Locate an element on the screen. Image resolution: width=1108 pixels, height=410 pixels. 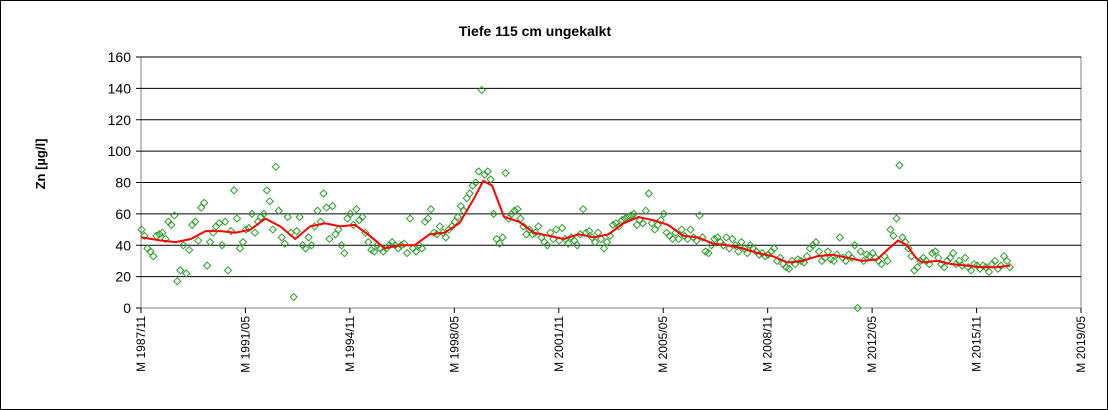
y-tick-label: 40 is located at coordinates (123, 245).